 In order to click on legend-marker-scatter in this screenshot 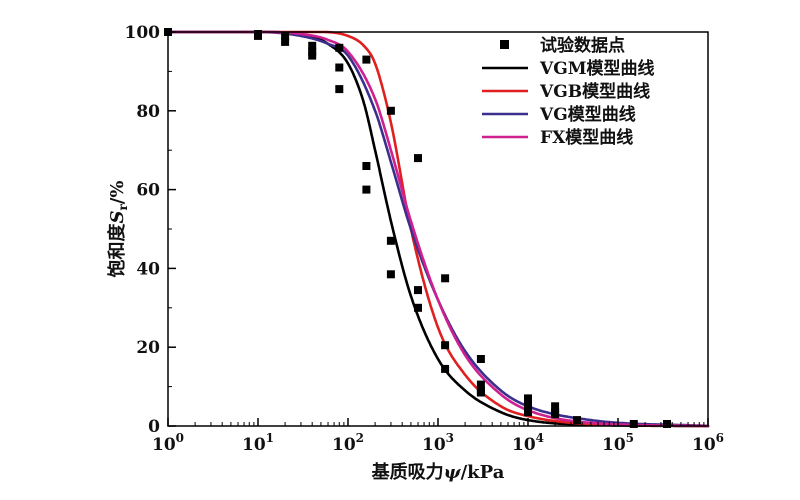, I will do `click(504, 44)`.